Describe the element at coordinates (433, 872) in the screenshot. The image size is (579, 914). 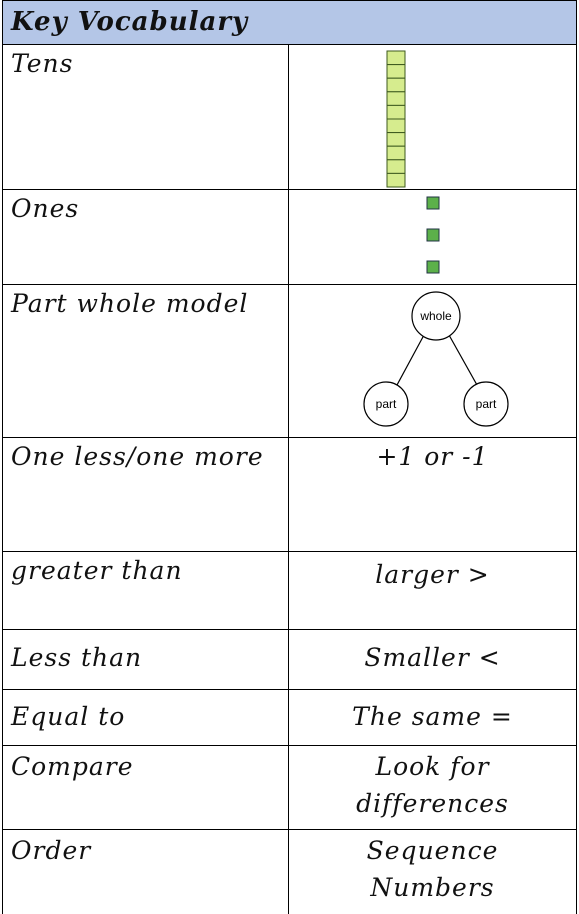
I see `description: Sequence Numbers` at that location.